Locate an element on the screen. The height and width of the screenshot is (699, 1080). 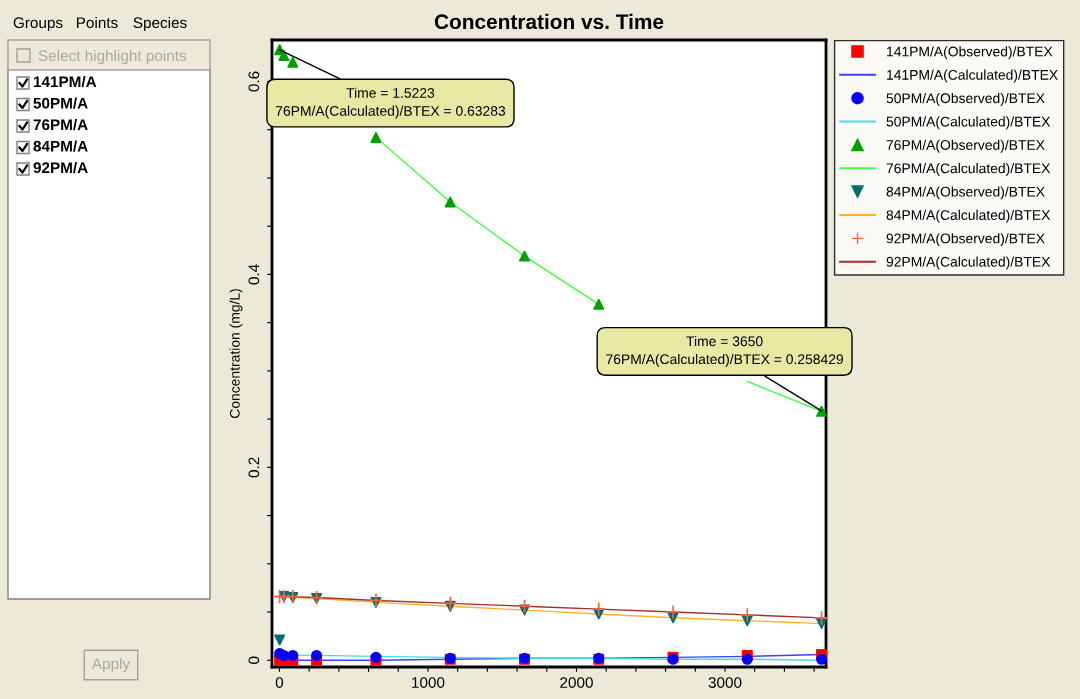
y-tick-label: 0.2 is located at coordinates (254, 467).